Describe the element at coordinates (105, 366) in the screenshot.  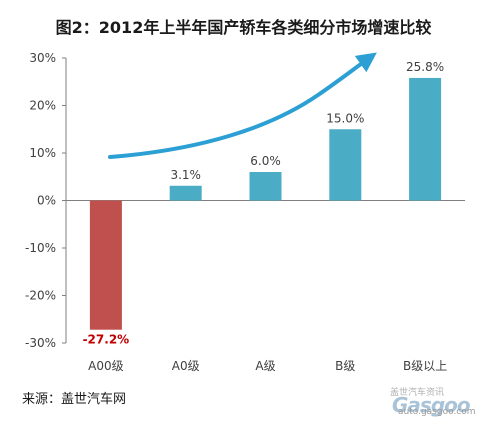
I see `x-category-label: A00级` at that location.